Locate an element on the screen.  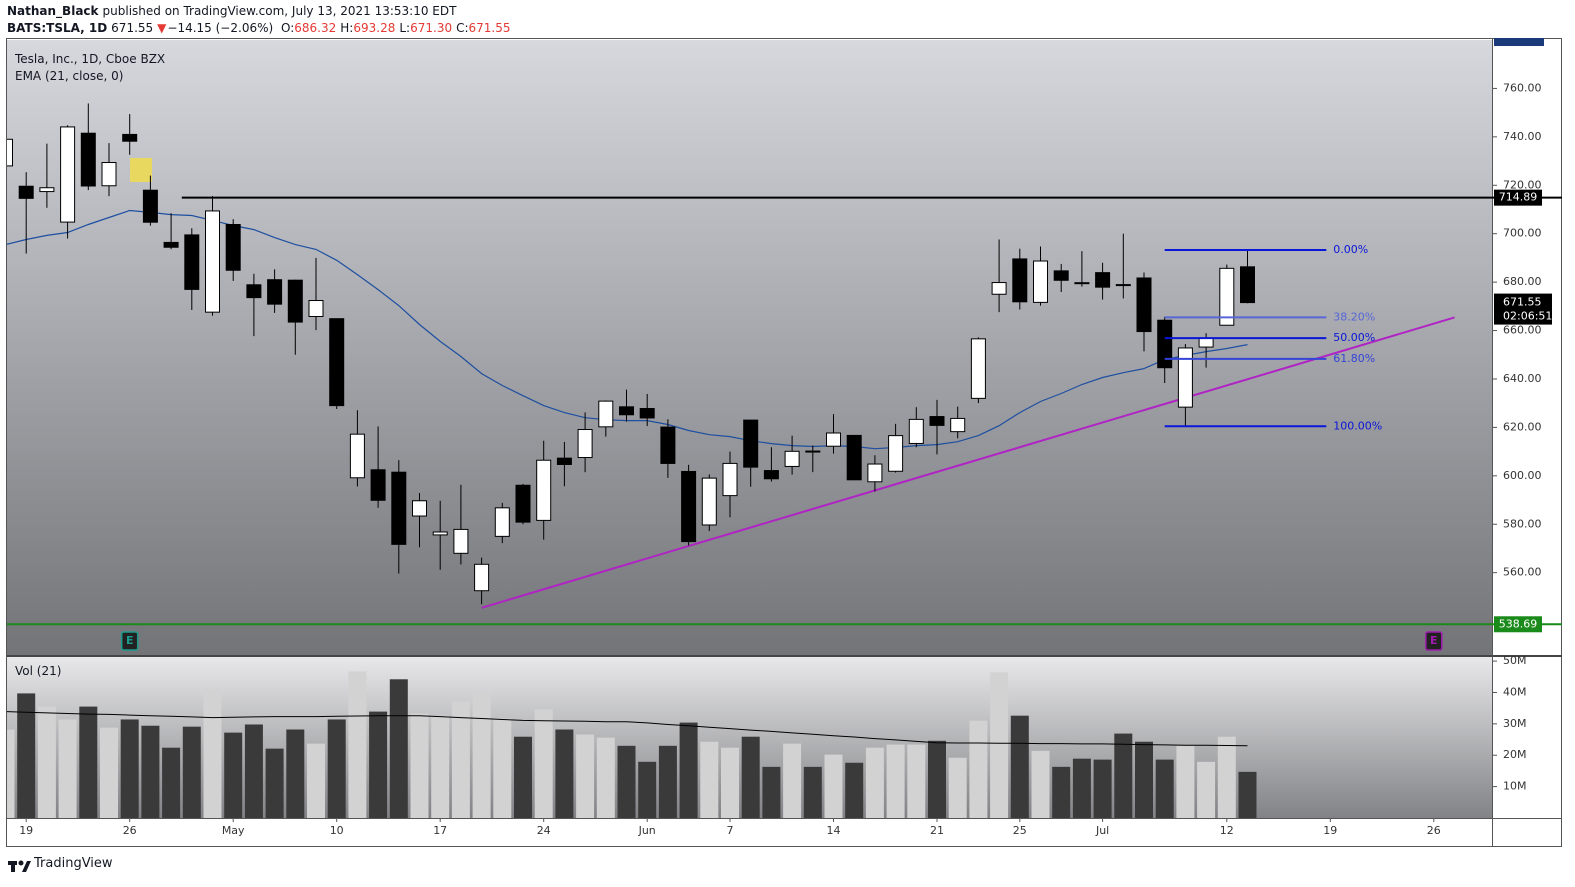
highlight-box is located at coordinates (141, 170).